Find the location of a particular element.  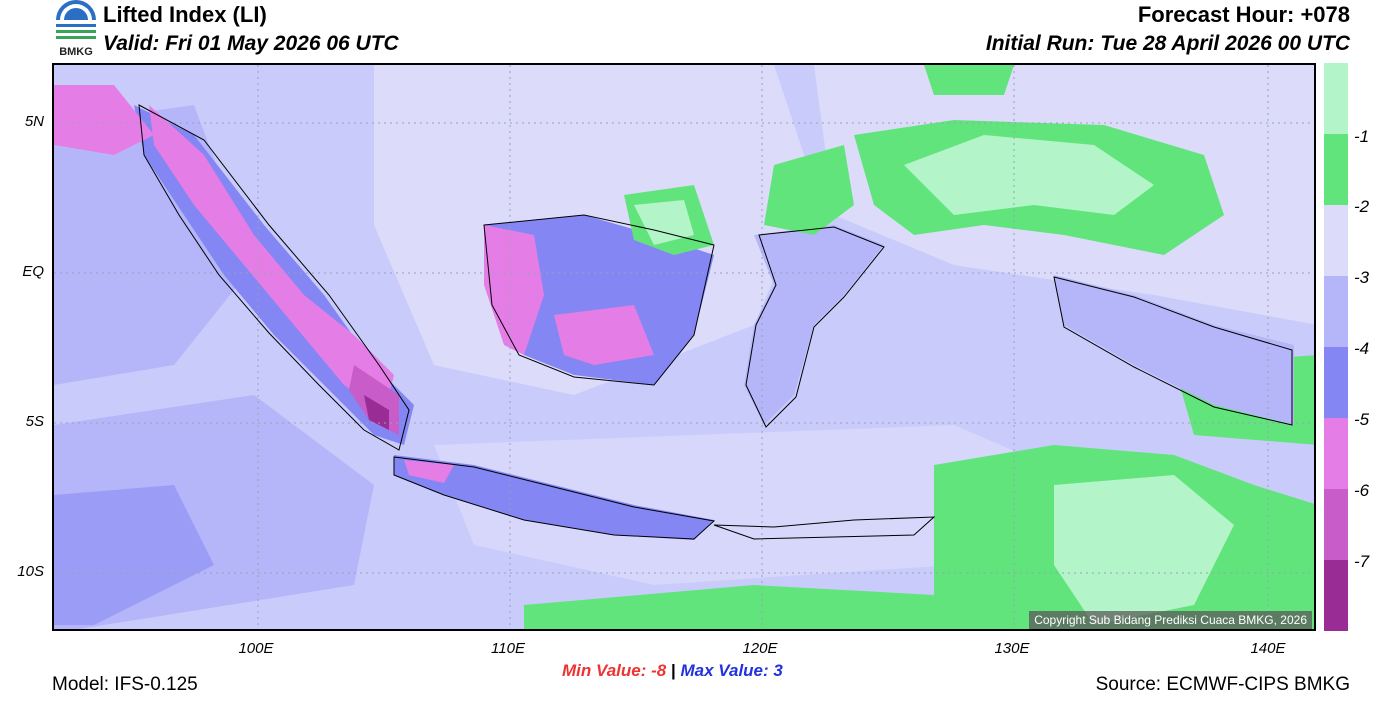

colorbar-label: -2 is located at coordinates (1362, 206).